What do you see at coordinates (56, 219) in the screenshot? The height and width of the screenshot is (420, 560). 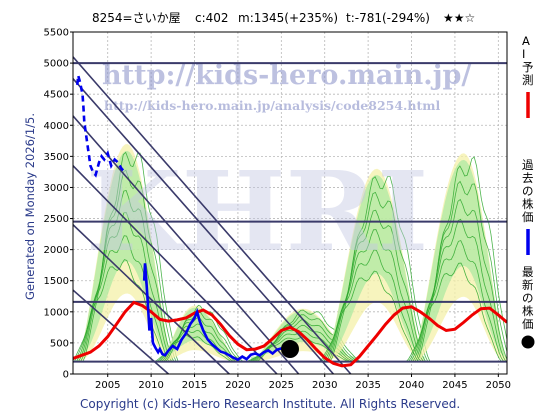 I see `y-tick-label-5: 2500` at bounding box center [56, 219].